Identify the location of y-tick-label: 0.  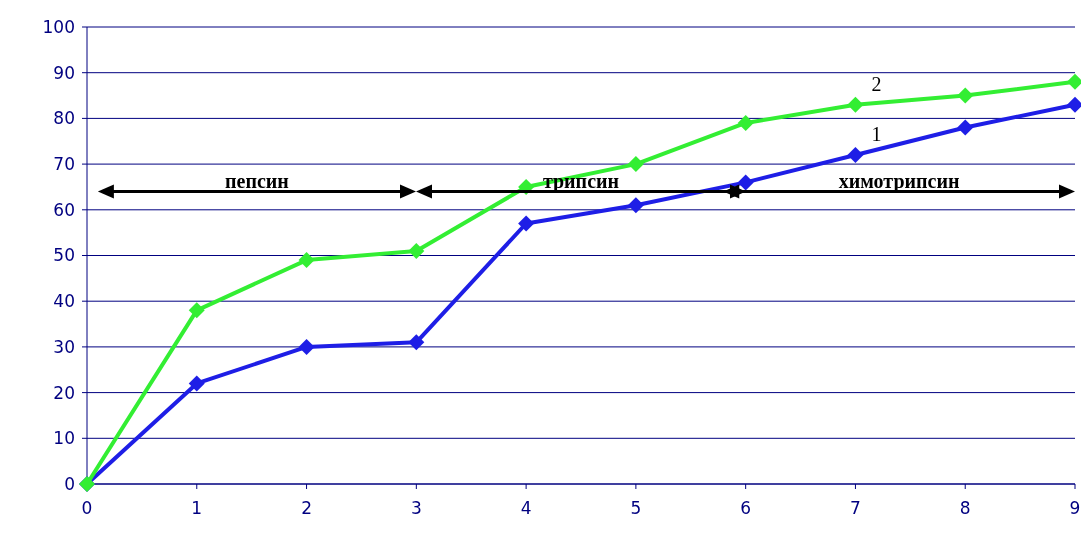
(69, 483).